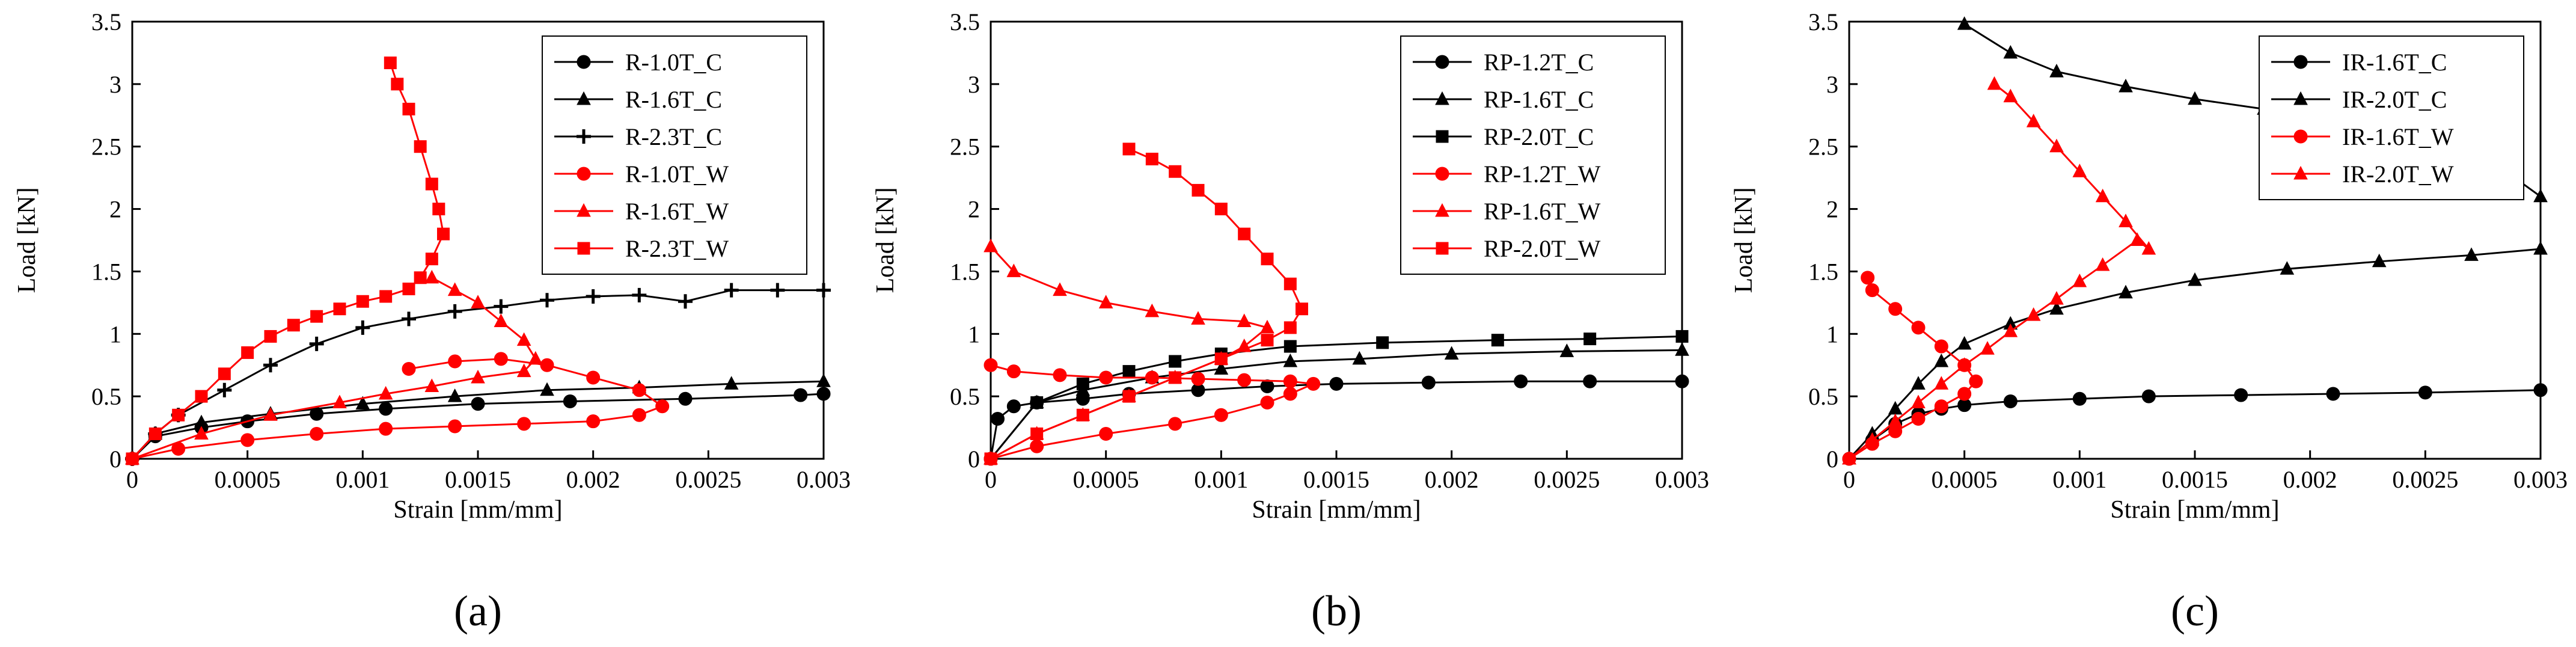 The width and height of the screenshot is (2576, 647). What do you see at coordinates (2394, 62) in the screenshot?
I see `legend-label: IR-1.6T_C` at bounding box center [2394, 62].